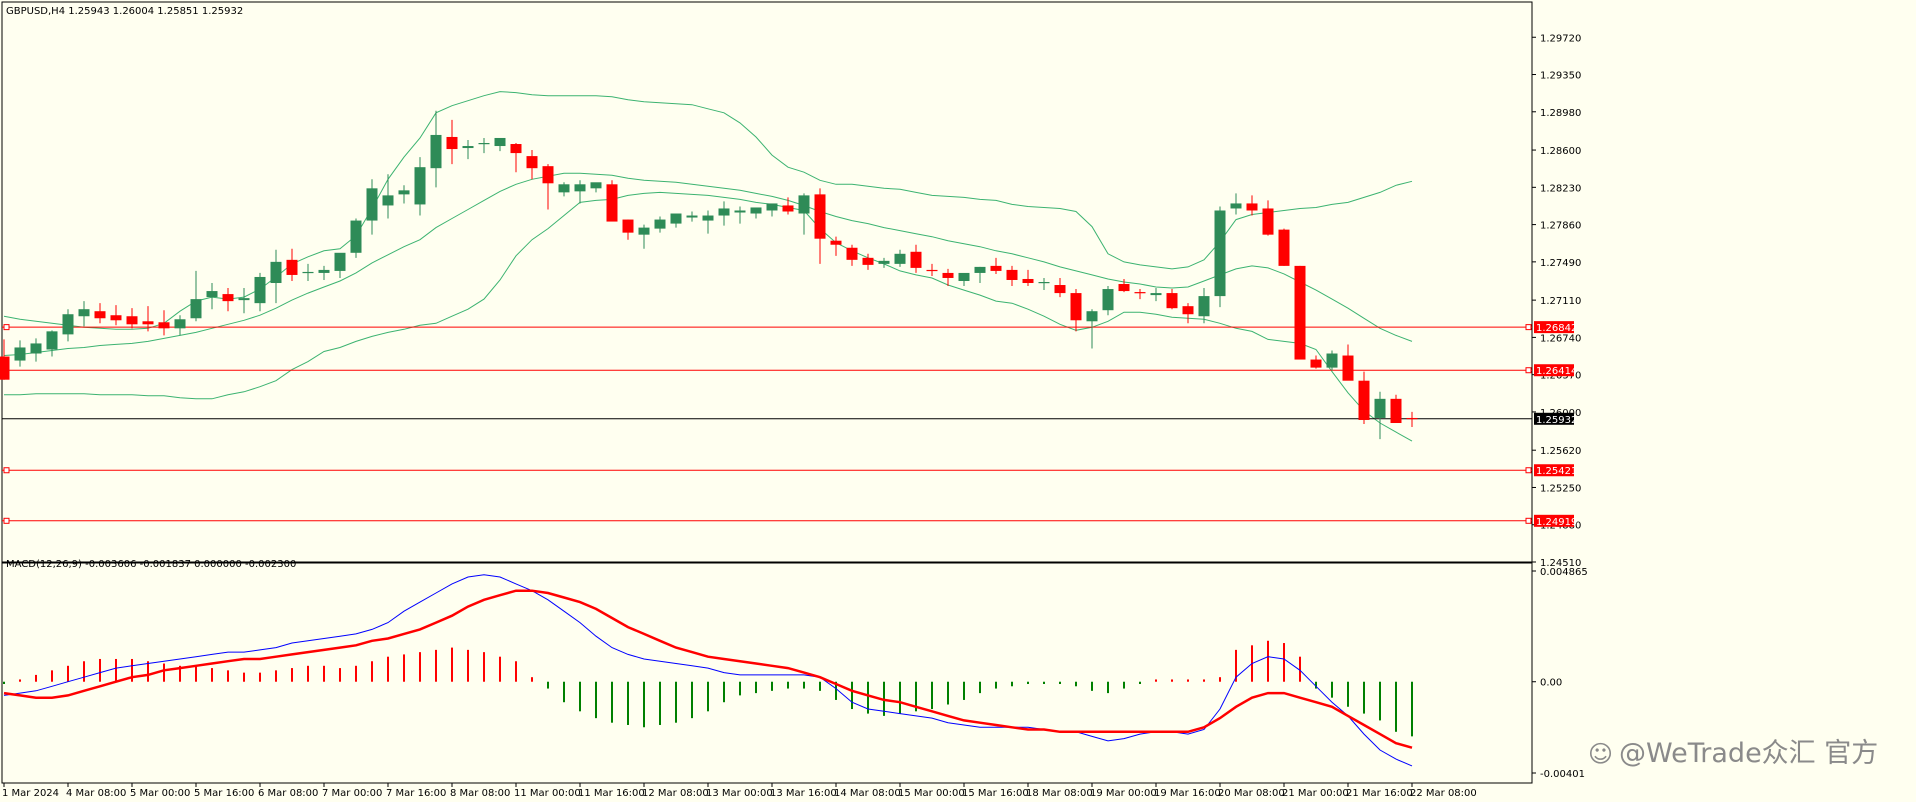 The width and height of the screenshot is (1916, 802). Describe the element at coordinates (1560, 488) in the screenshot. I see `price-tick-label: 1.25250` at that location.